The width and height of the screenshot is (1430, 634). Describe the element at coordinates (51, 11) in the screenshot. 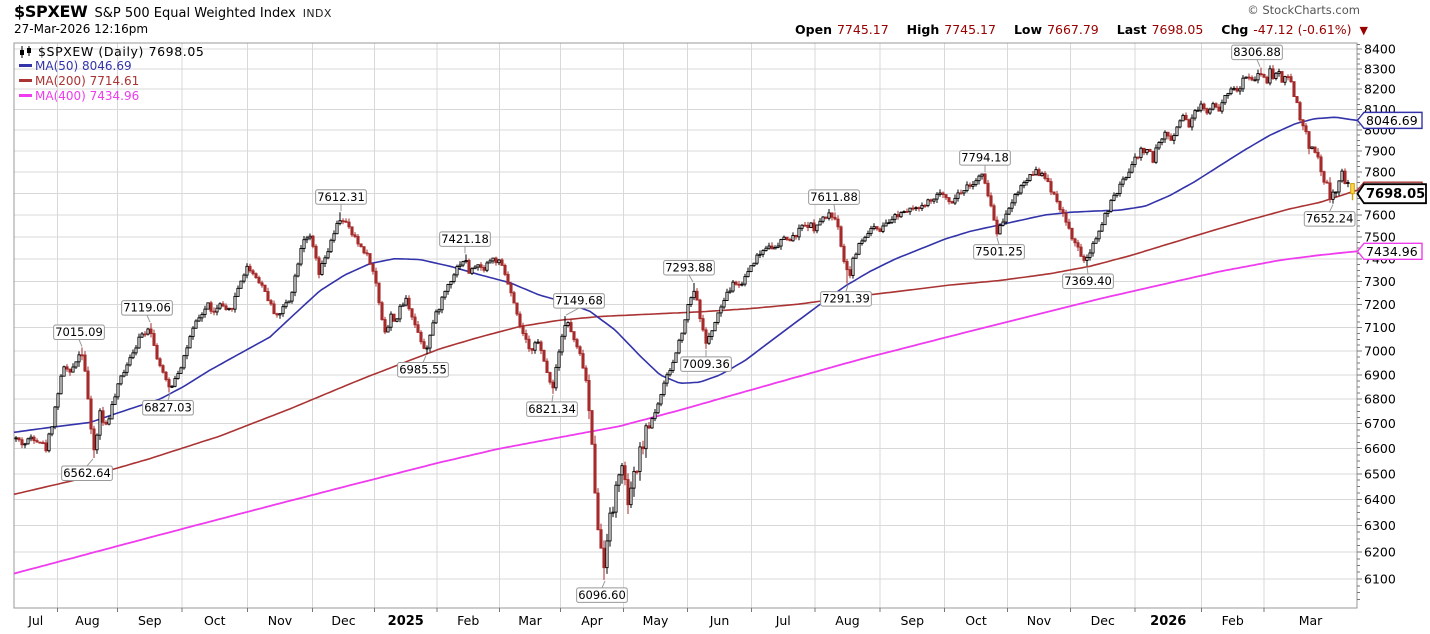

I see `symbol-ticker: $SPXEW` at that location.